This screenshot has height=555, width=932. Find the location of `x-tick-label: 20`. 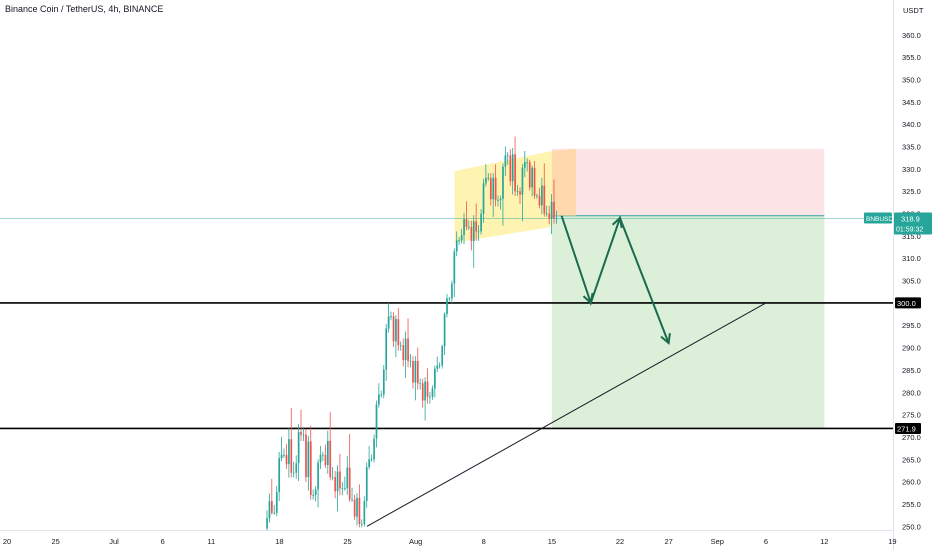

x-tick-label: 20 is located at coordinates (7, 541).